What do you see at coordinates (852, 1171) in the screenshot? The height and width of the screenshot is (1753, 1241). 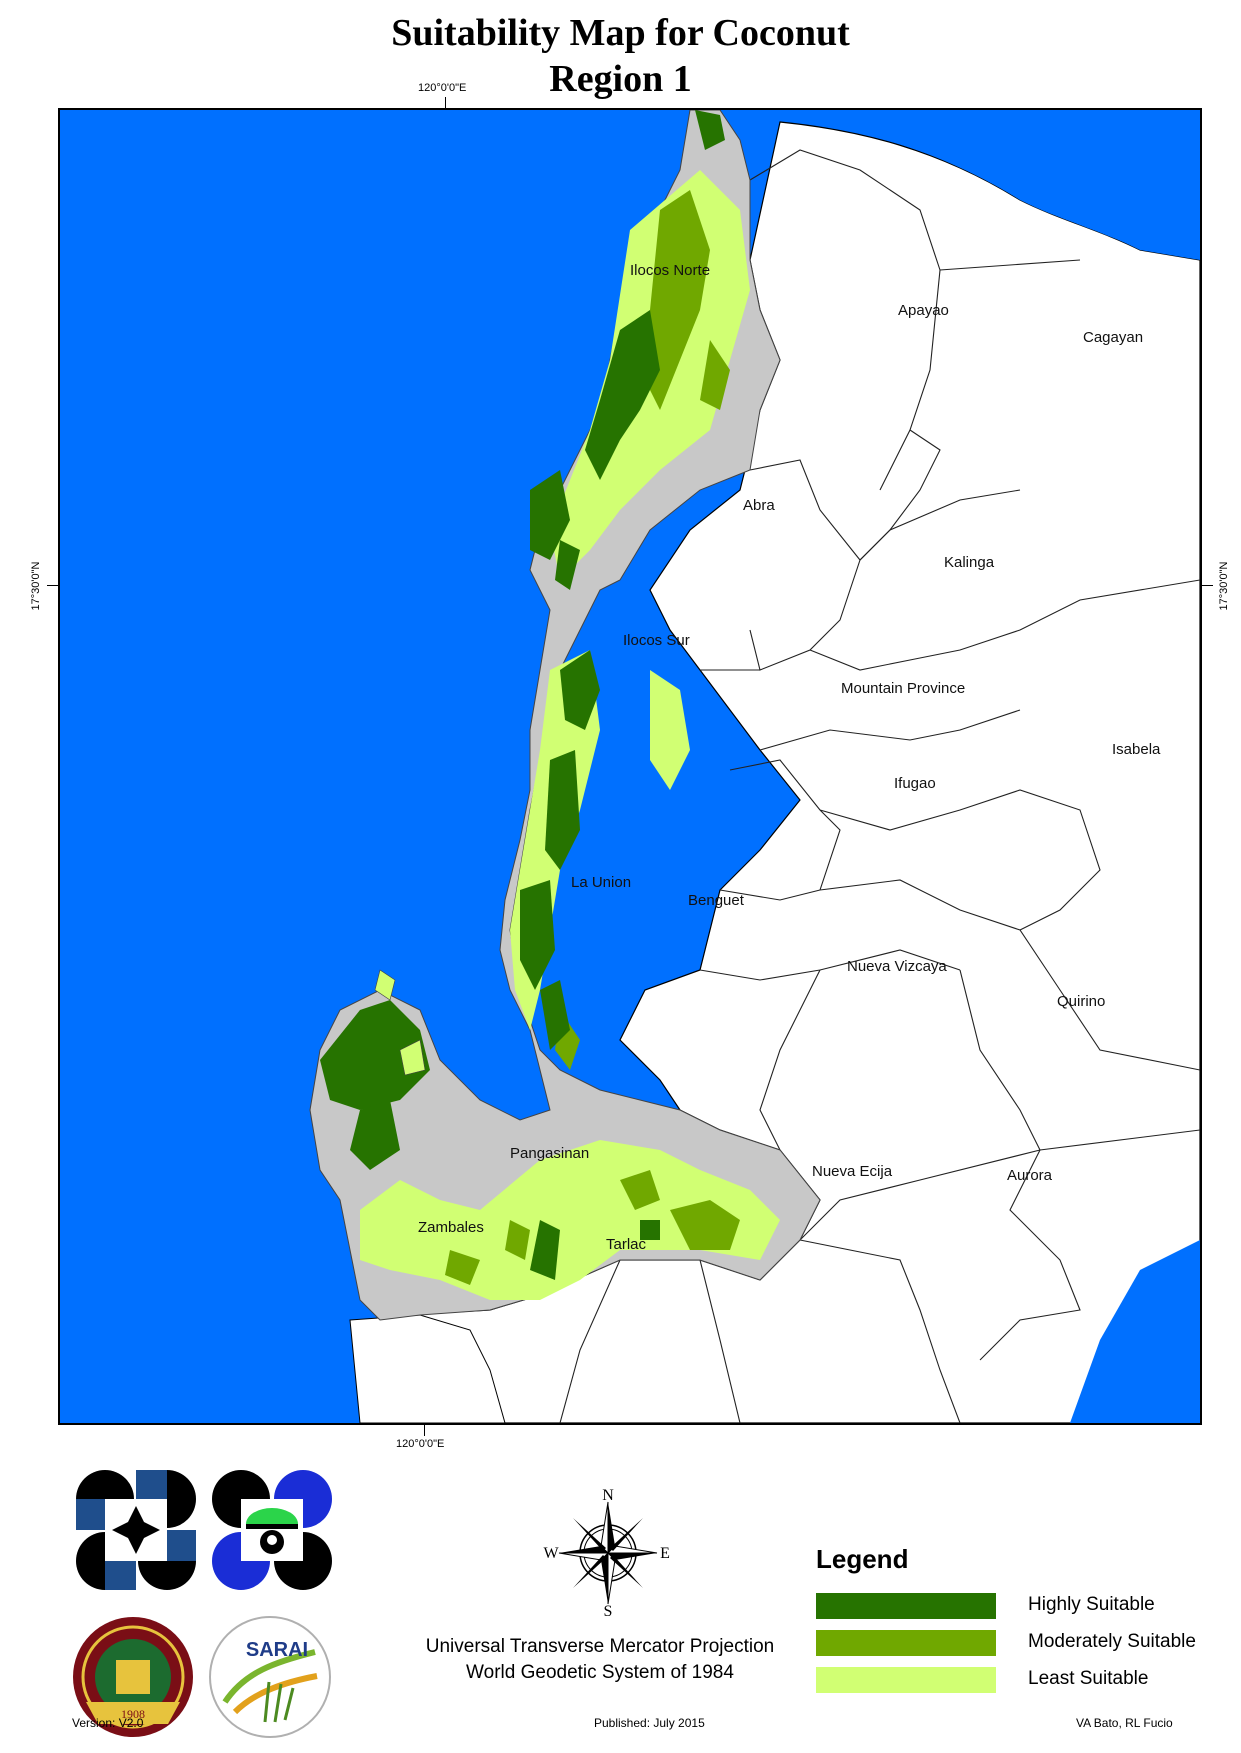 I see `label-nueva-ecija: Nueva Ecija` at bounding box center [852, 1171].